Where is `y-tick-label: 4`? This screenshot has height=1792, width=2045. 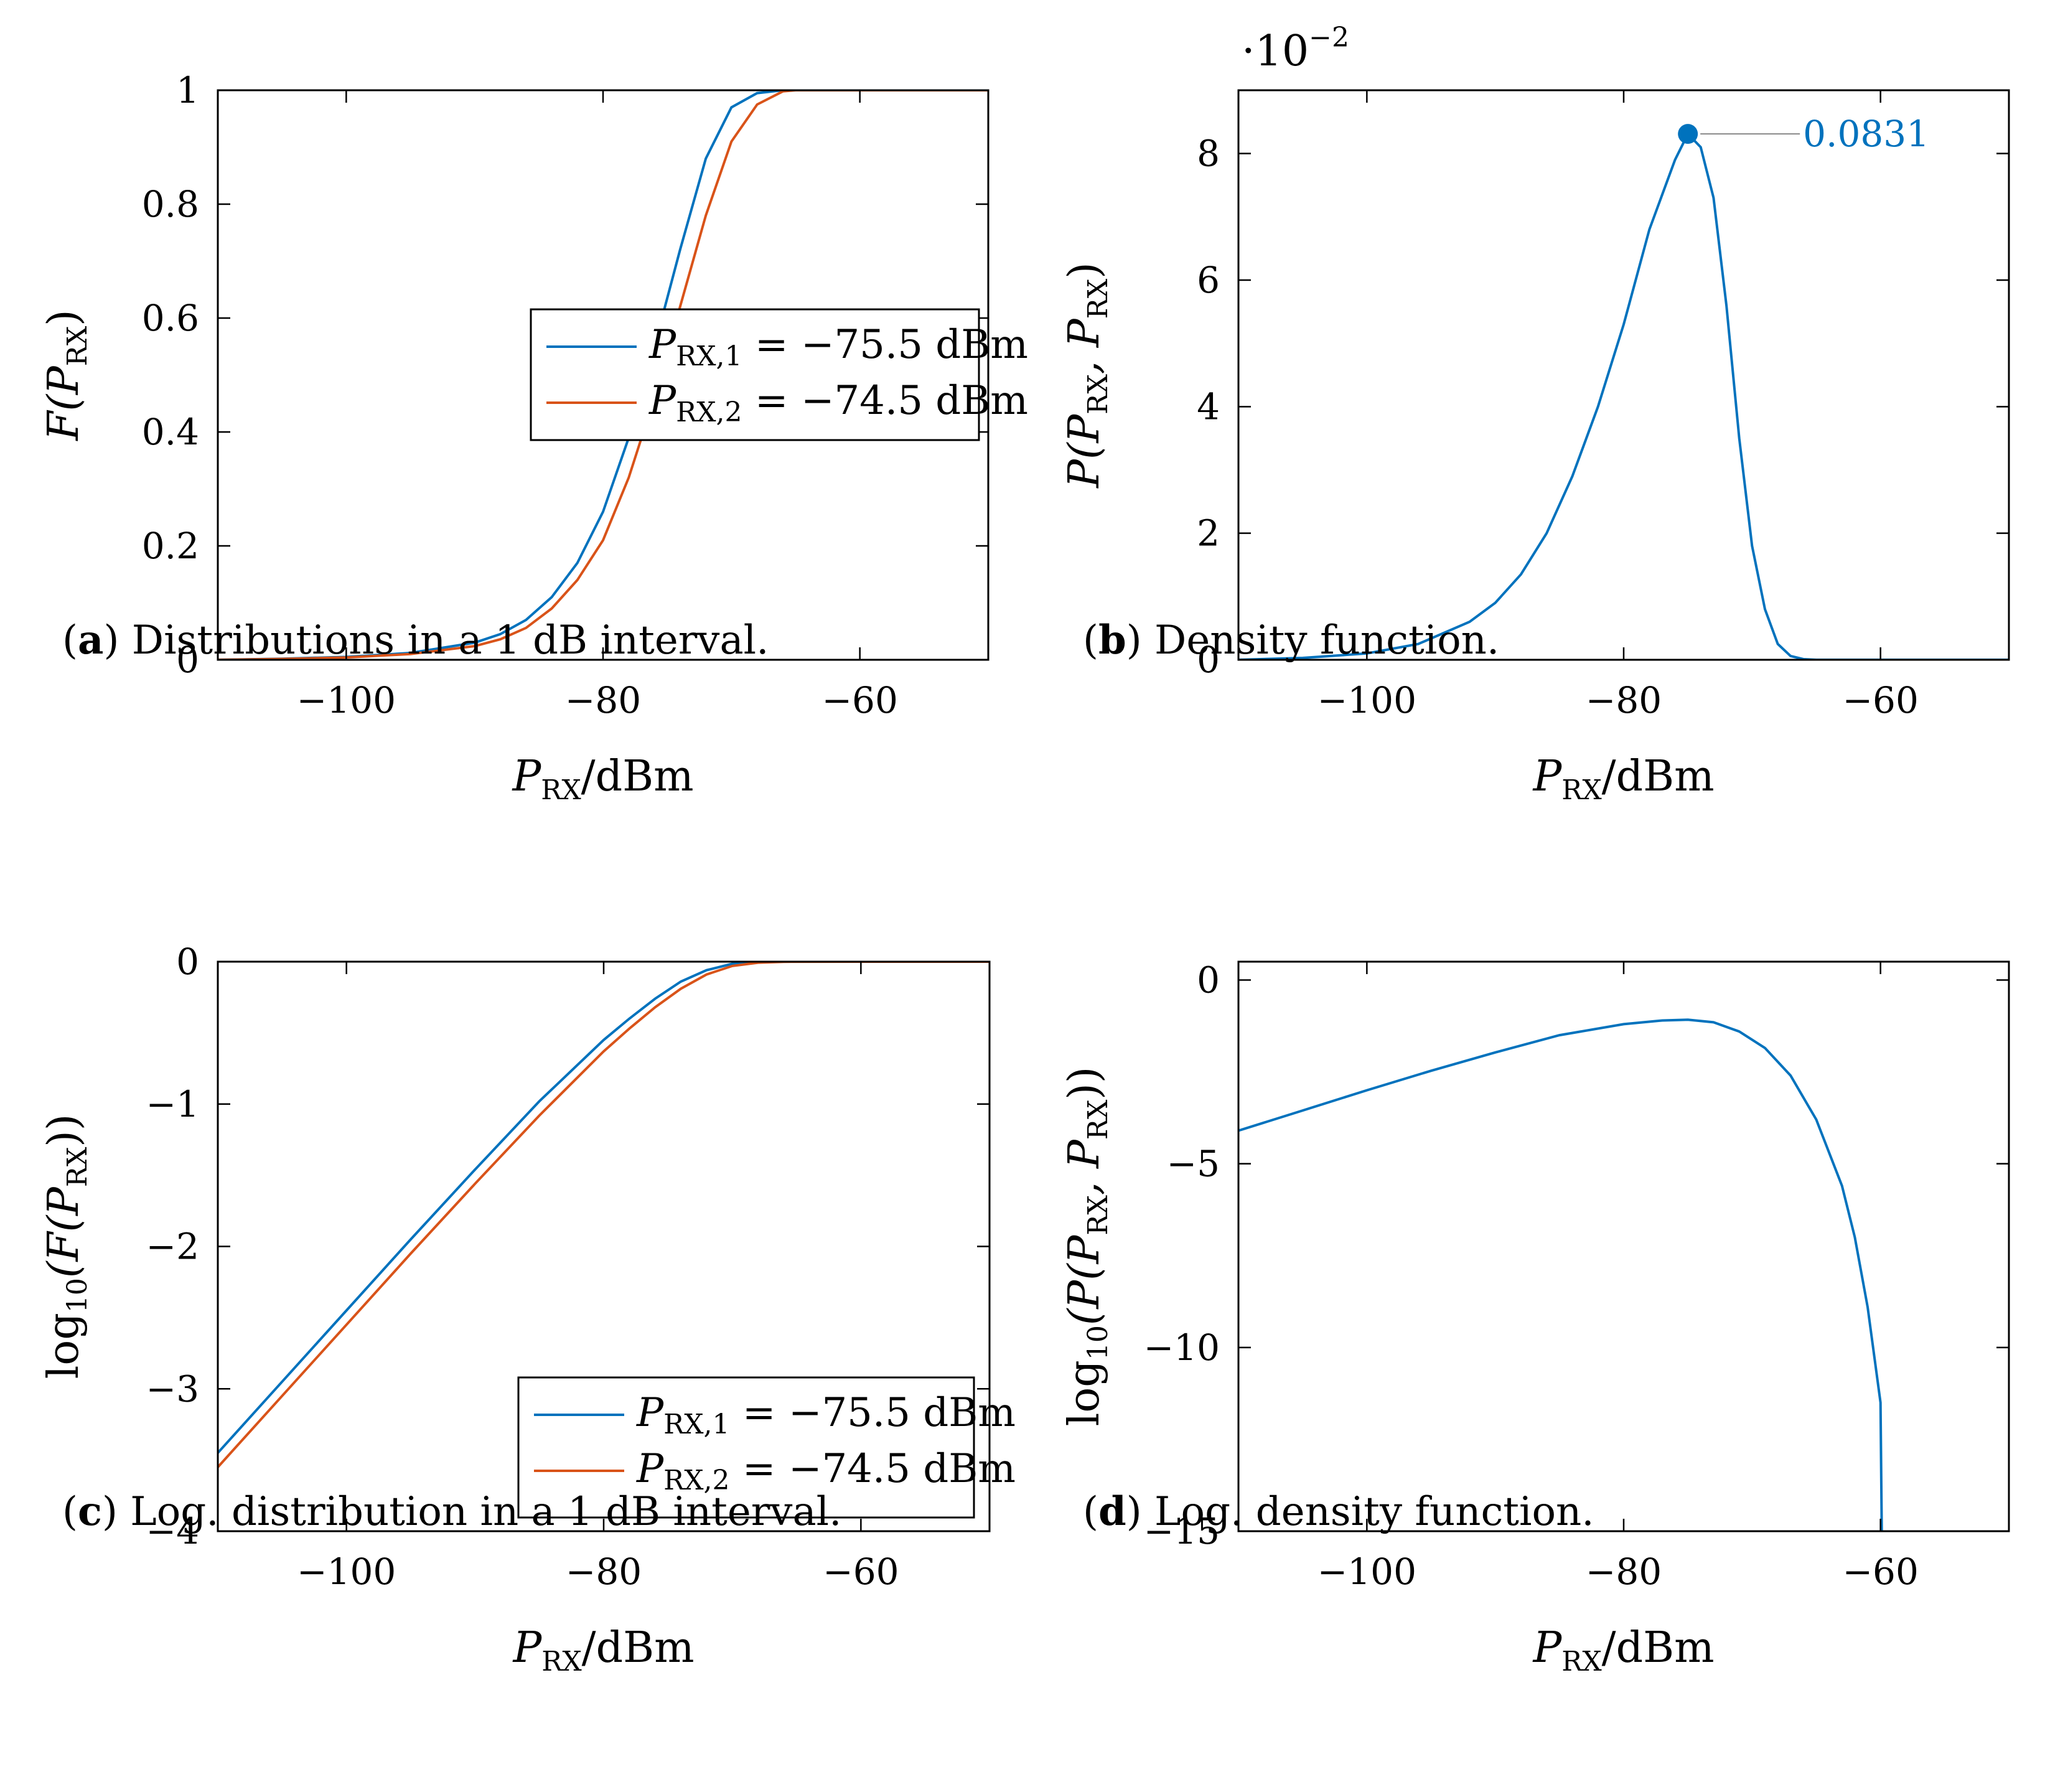 y-tick-label: 4 is located at coordinates (1209, 406).